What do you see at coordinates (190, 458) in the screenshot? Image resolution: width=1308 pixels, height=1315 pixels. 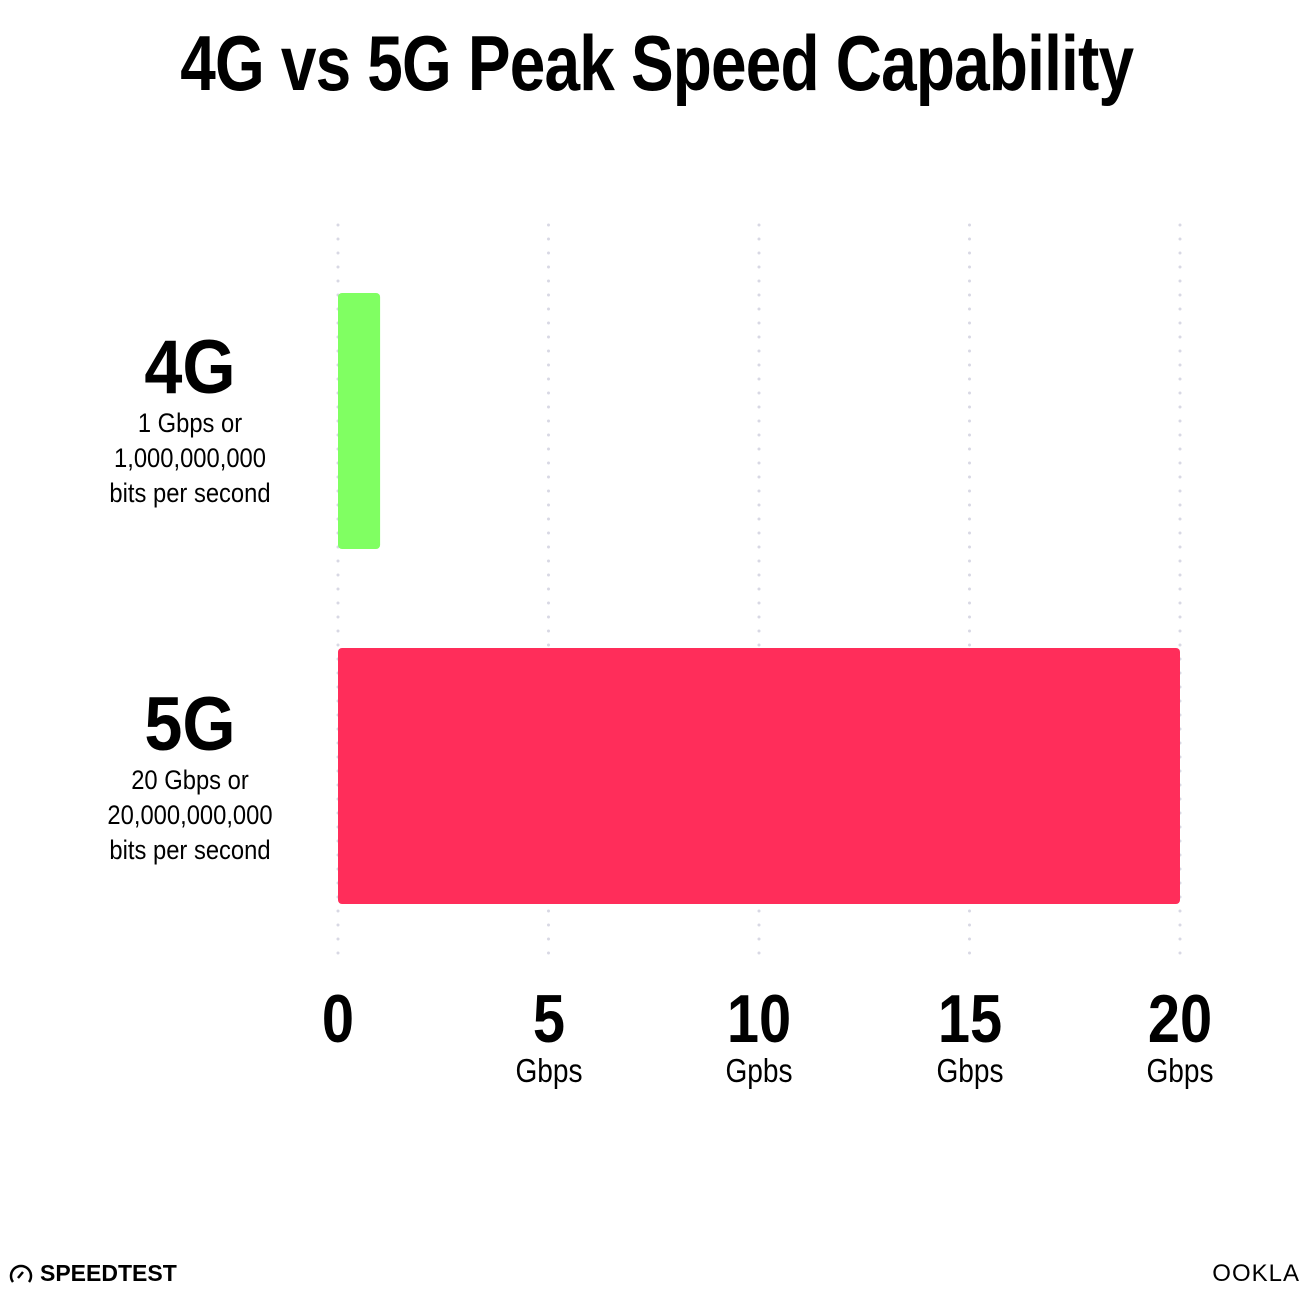 I see `category-desc: 1,000,000,000` at bounding box center [190, 458].